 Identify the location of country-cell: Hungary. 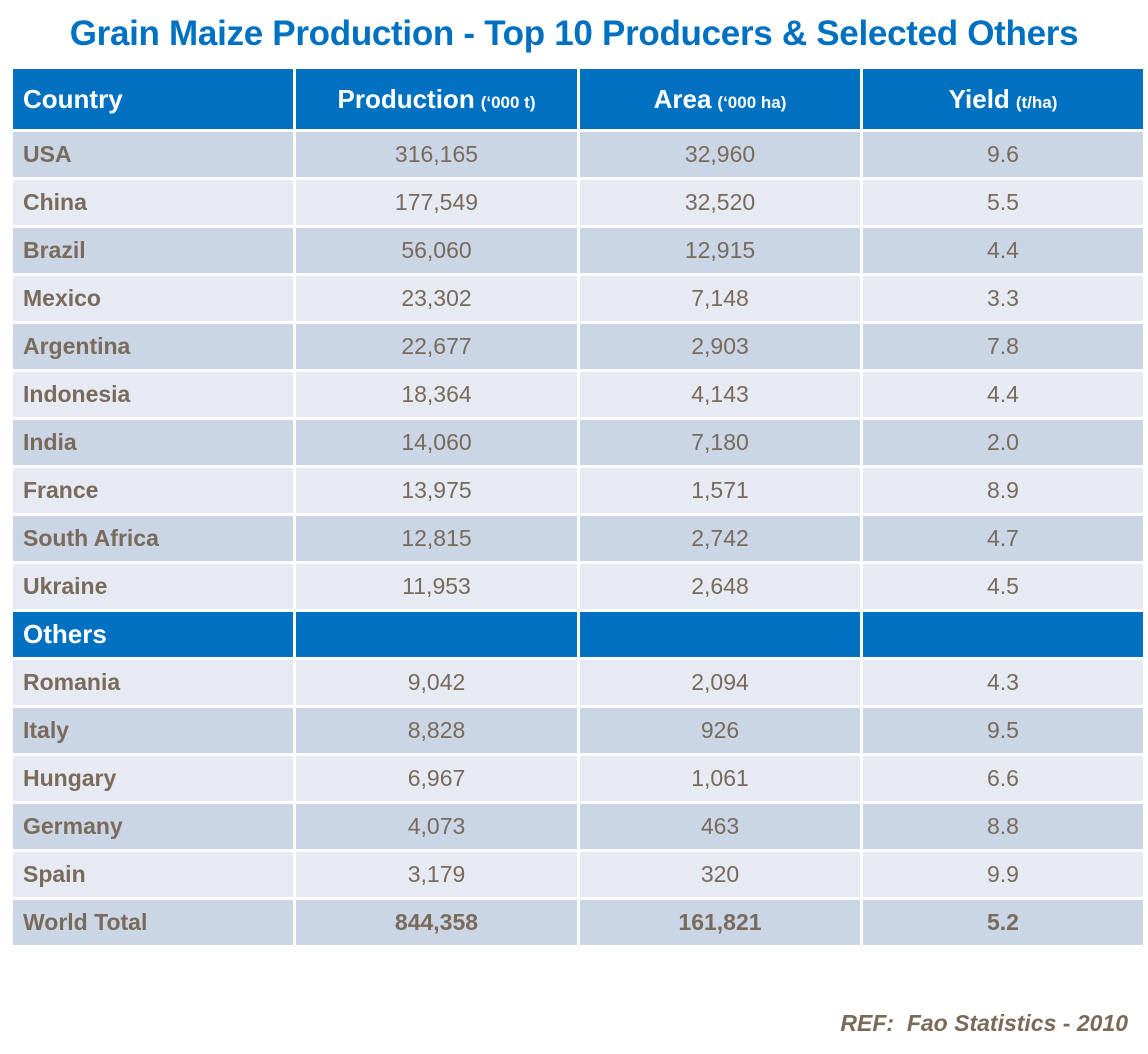
(153, 778).